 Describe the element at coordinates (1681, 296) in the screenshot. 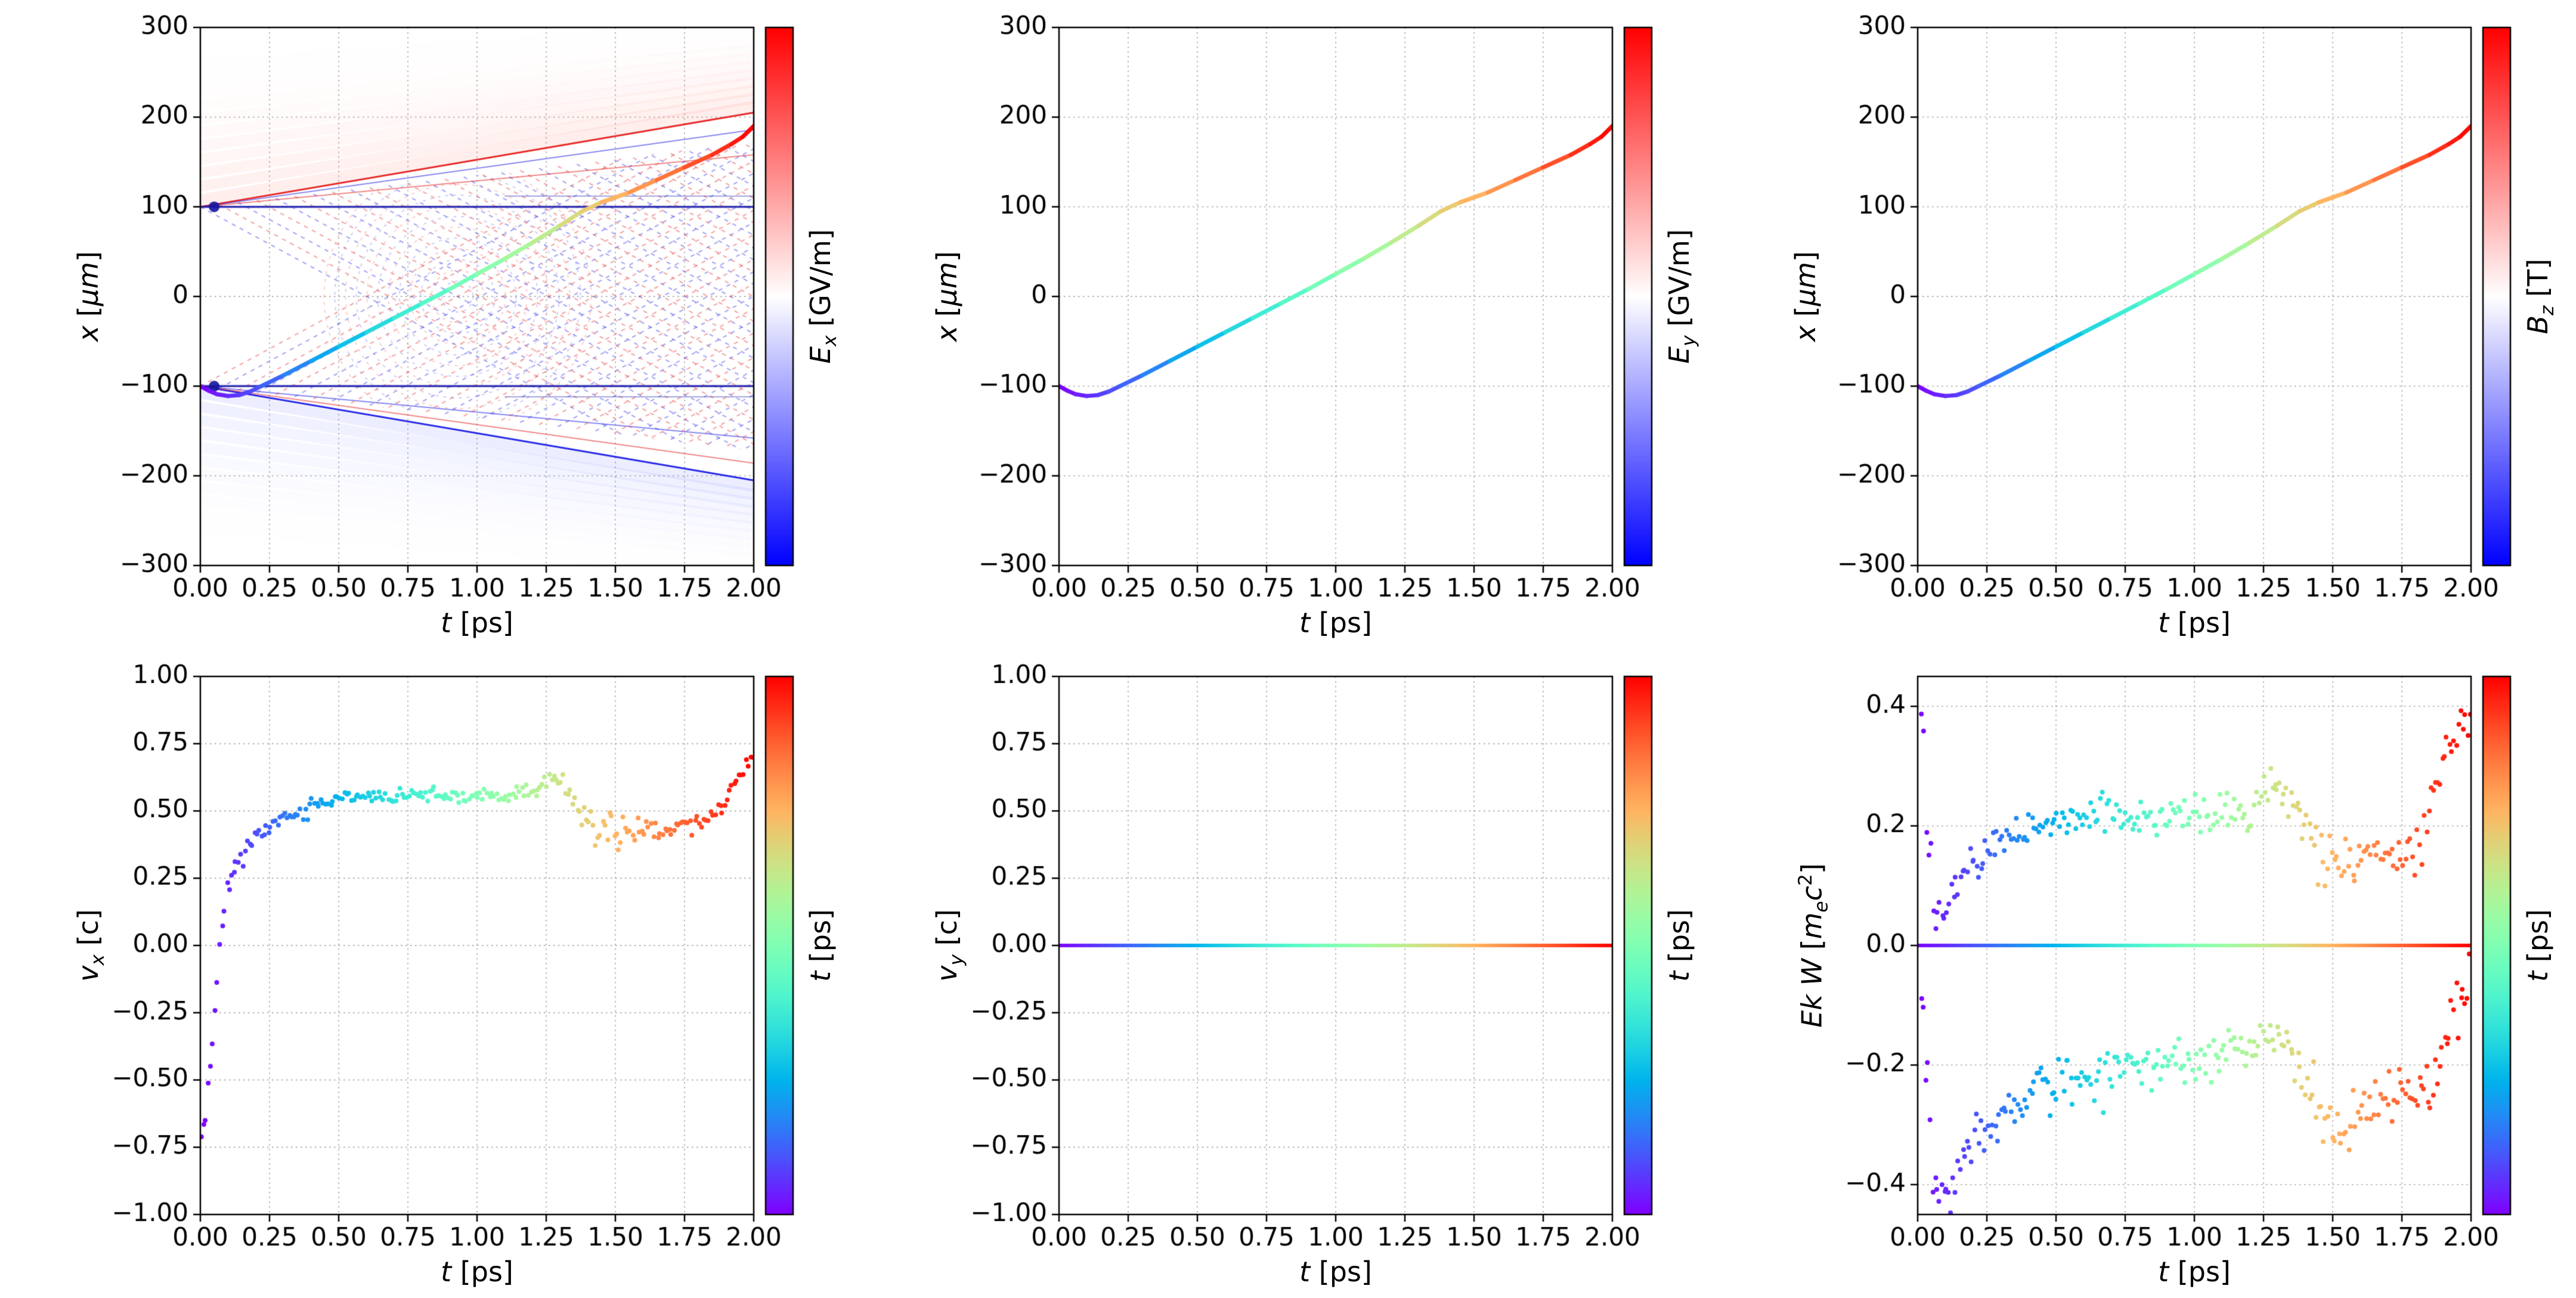

I see `colorbar-label: Ey [GV/m]` at that location.